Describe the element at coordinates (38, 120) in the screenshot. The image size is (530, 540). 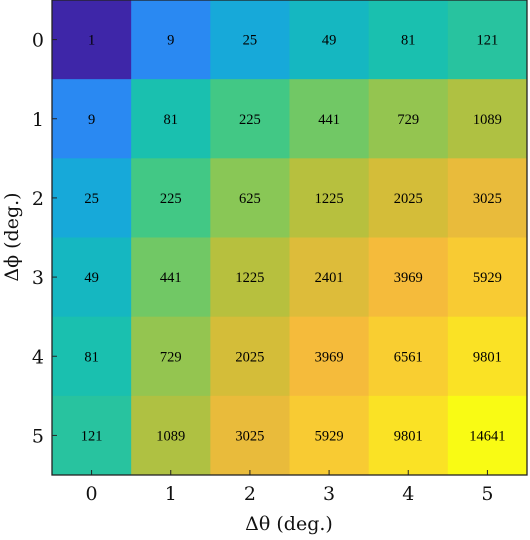
I see `y-tick-label: 1` at that location.